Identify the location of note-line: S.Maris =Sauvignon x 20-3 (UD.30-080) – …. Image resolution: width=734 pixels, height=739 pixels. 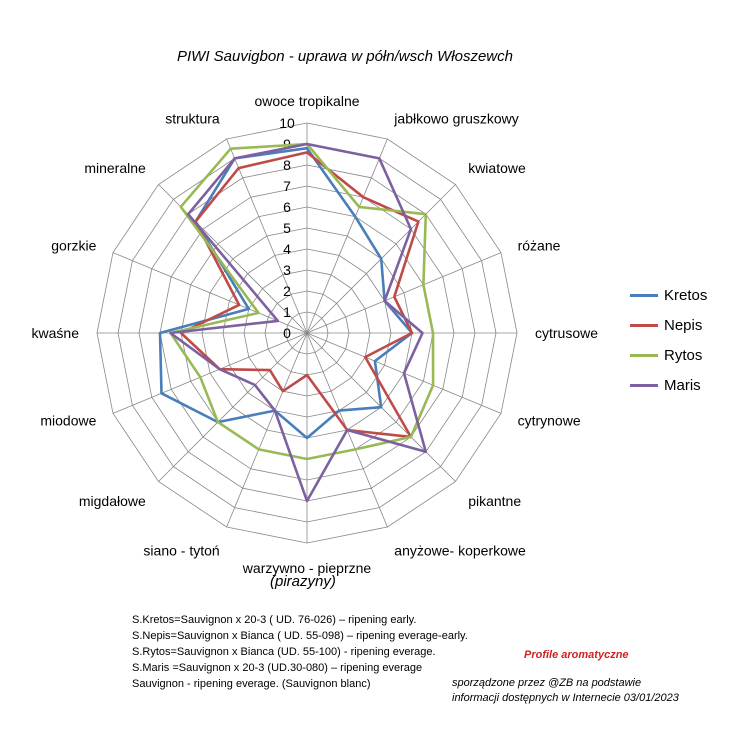
(277, 668).